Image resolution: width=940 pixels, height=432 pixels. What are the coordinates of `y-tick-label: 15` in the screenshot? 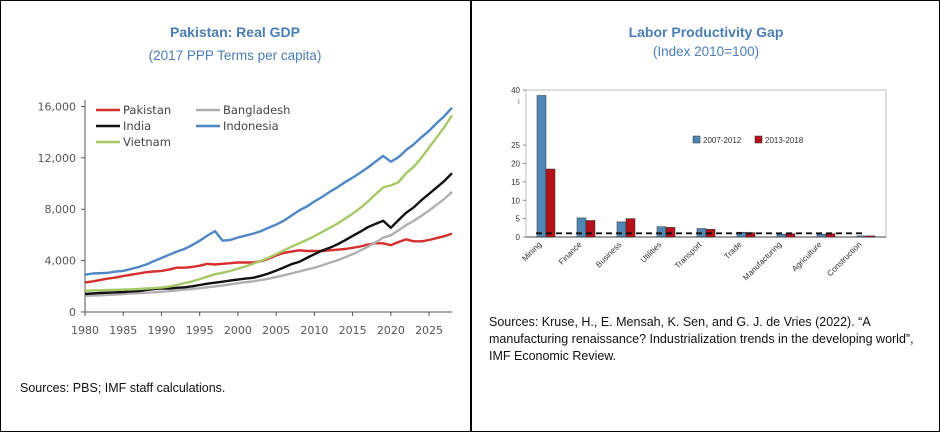 It's located at (515, 182).